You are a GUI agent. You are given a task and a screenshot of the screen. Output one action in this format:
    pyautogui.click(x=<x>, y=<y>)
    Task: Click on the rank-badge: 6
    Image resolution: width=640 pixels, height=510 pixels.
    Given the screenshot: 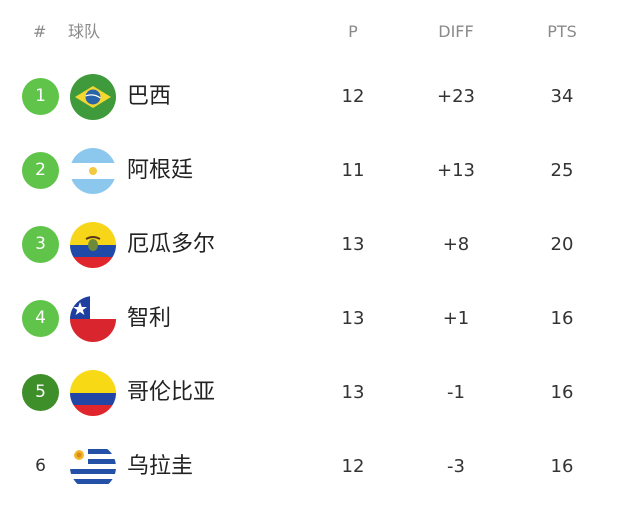 What is the action you would take?
    pyautogui.click(x=40, y=466)
    